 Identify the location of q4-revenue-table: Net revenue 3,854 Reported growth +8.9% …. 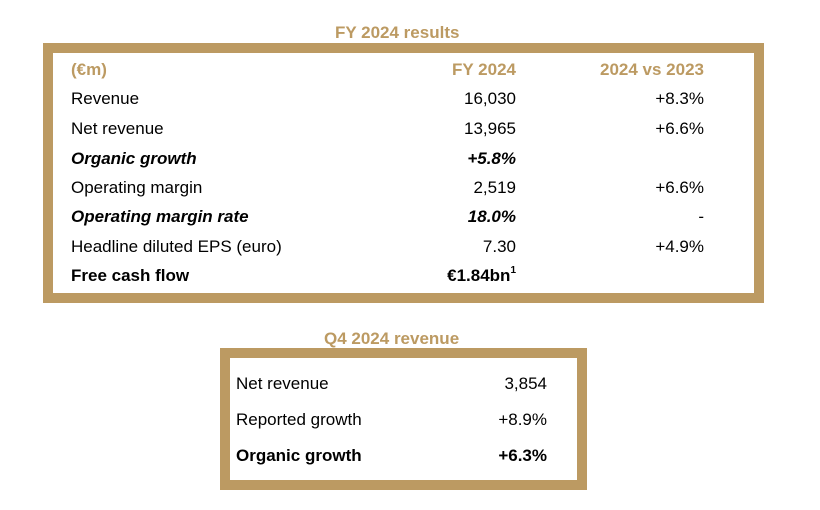
(403, 419).